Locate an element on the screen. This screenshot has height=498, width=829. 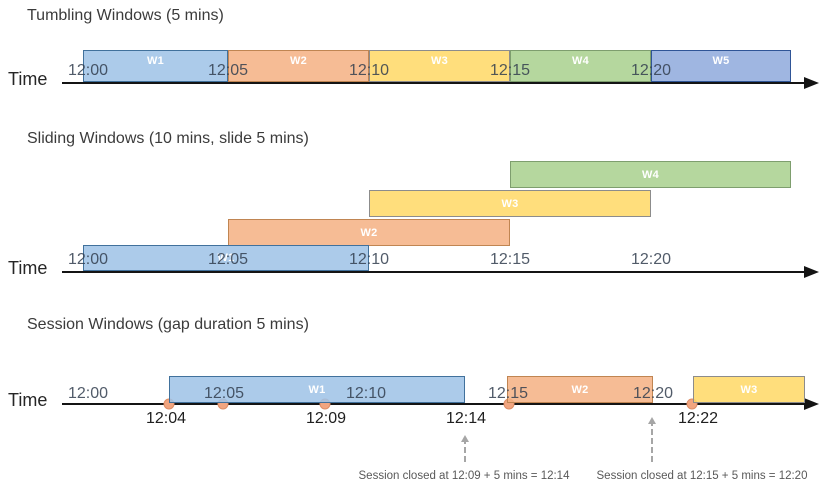
sliding-tick-label: 12:05 is located at coordinates (228, 259).